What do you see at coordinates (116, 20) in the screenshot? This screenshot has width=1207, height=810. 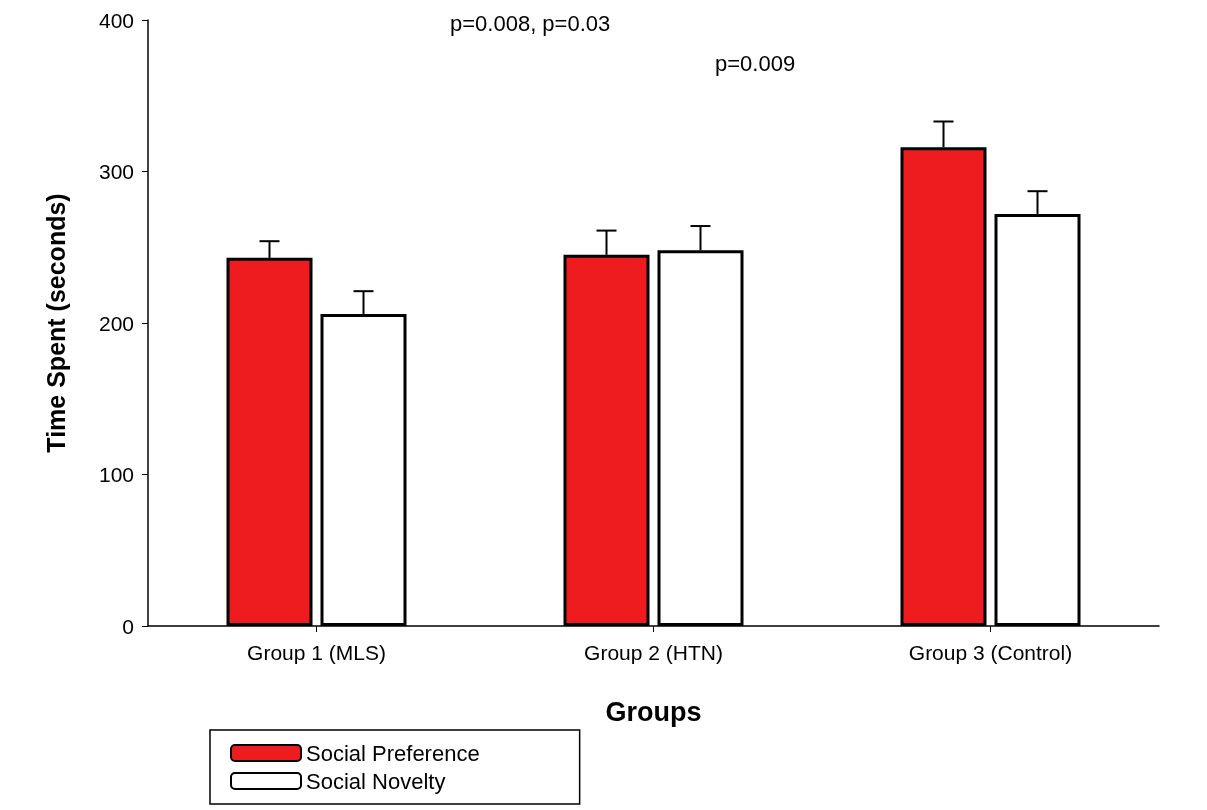 I see `y-tick-label: 400` at bounding box center [116, 20].